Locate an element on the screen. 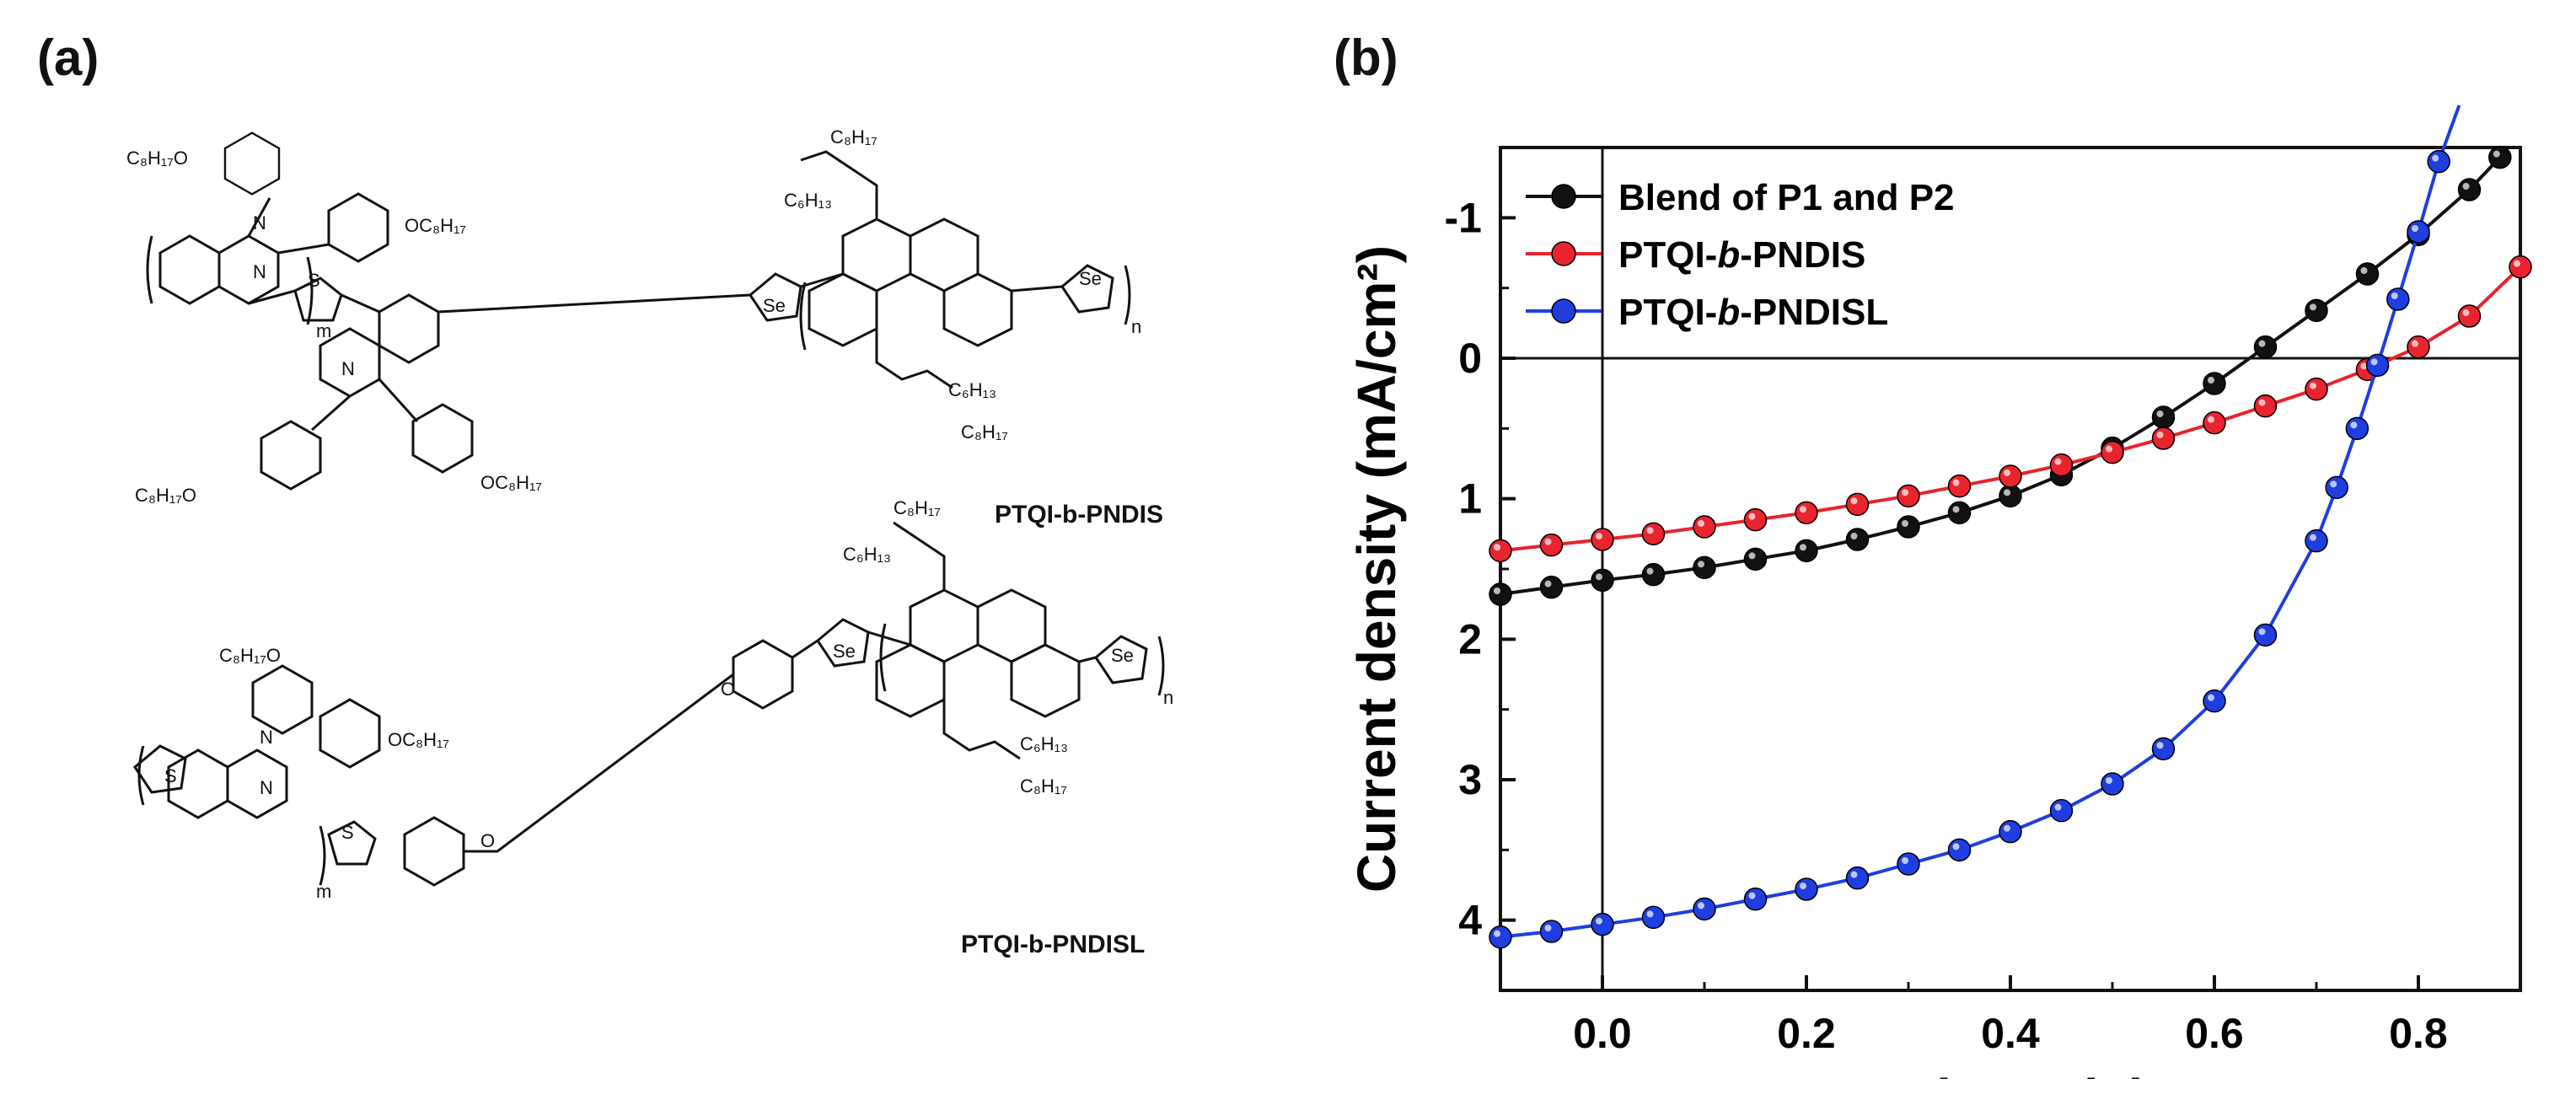 The width and height of the screenshot is (2576, 1100). repeat-subscript: m is located at coordinates (323, 891).